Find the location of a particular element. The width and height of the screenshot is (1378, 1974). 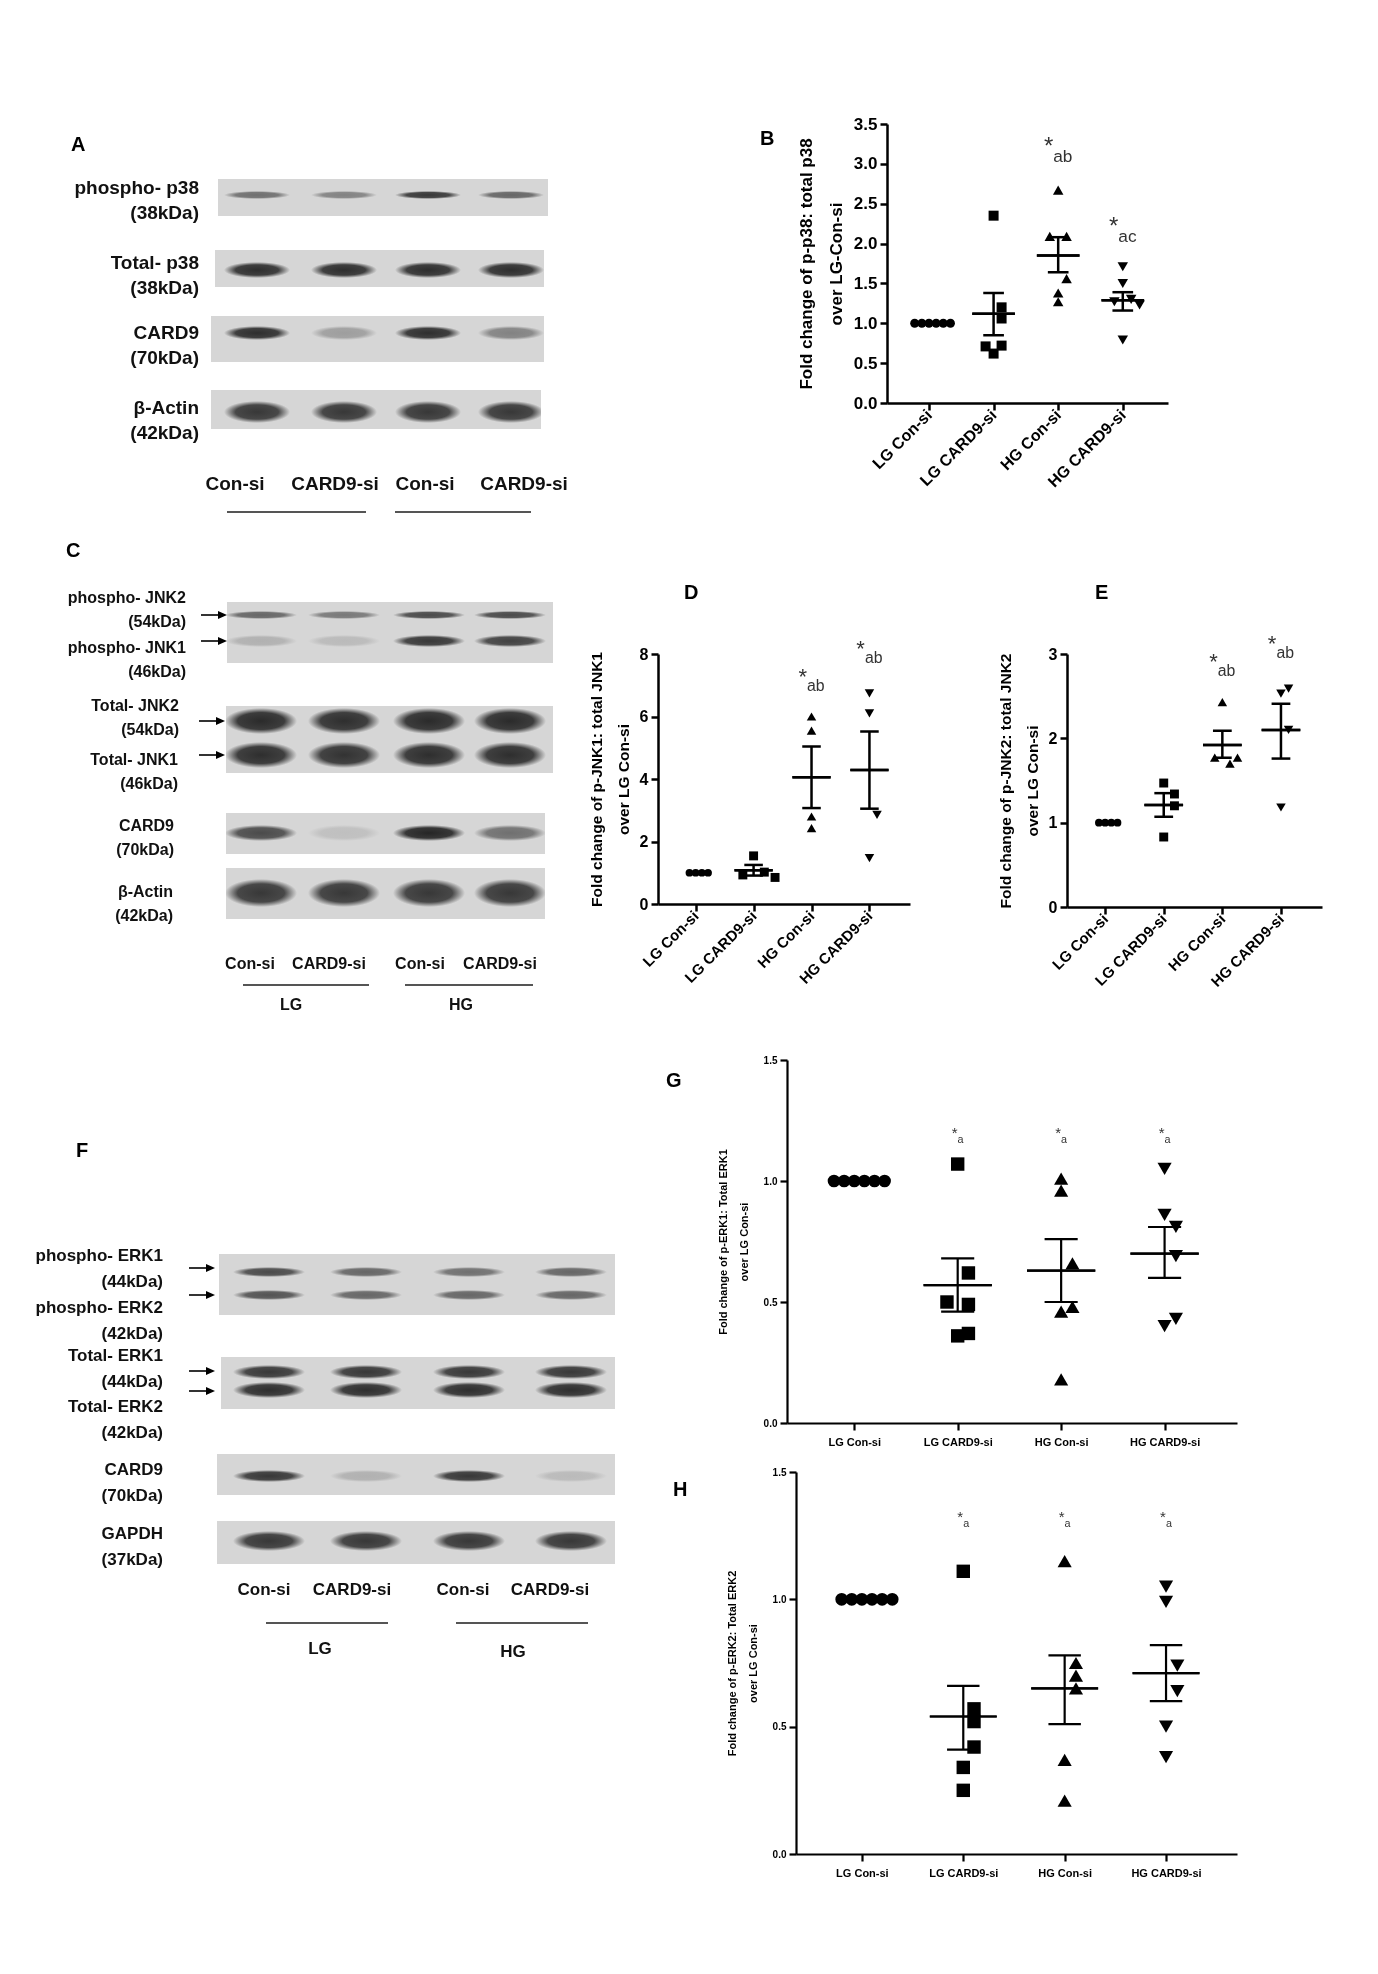

text: GAPDH (37kDa) is located at coordinates (132, 1547).